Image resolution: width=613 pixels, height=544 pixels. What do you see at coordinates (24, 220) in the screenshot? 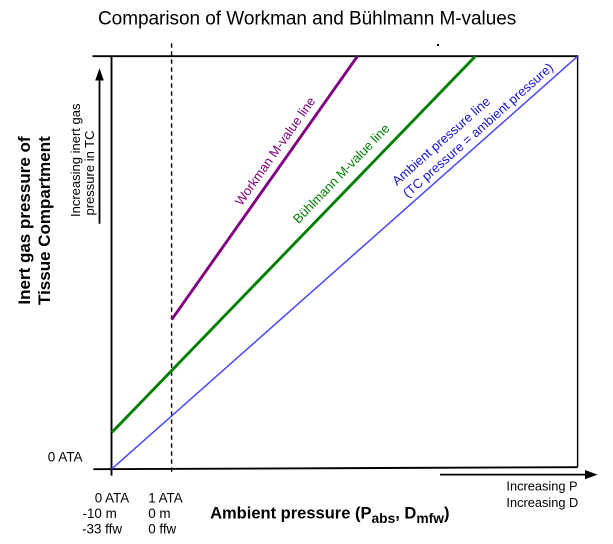
I see `svg-text: Inert gas pressure of` at bounding box center [24, 220].